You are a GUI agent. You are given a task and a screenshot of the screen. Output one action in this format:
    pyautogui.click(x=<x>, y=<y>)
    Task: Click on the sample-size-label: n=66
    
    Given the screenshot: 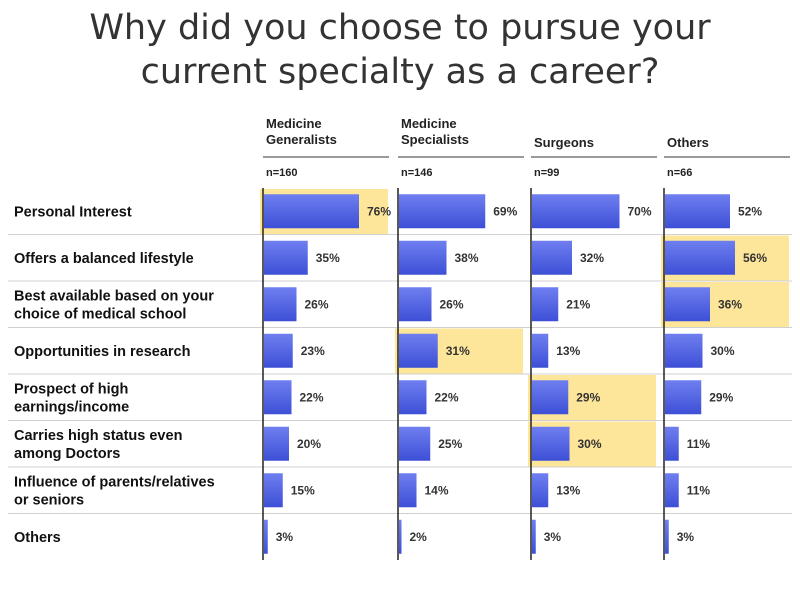 What is the action you would take?
    pyautogui.click(x=679, y=173)
    